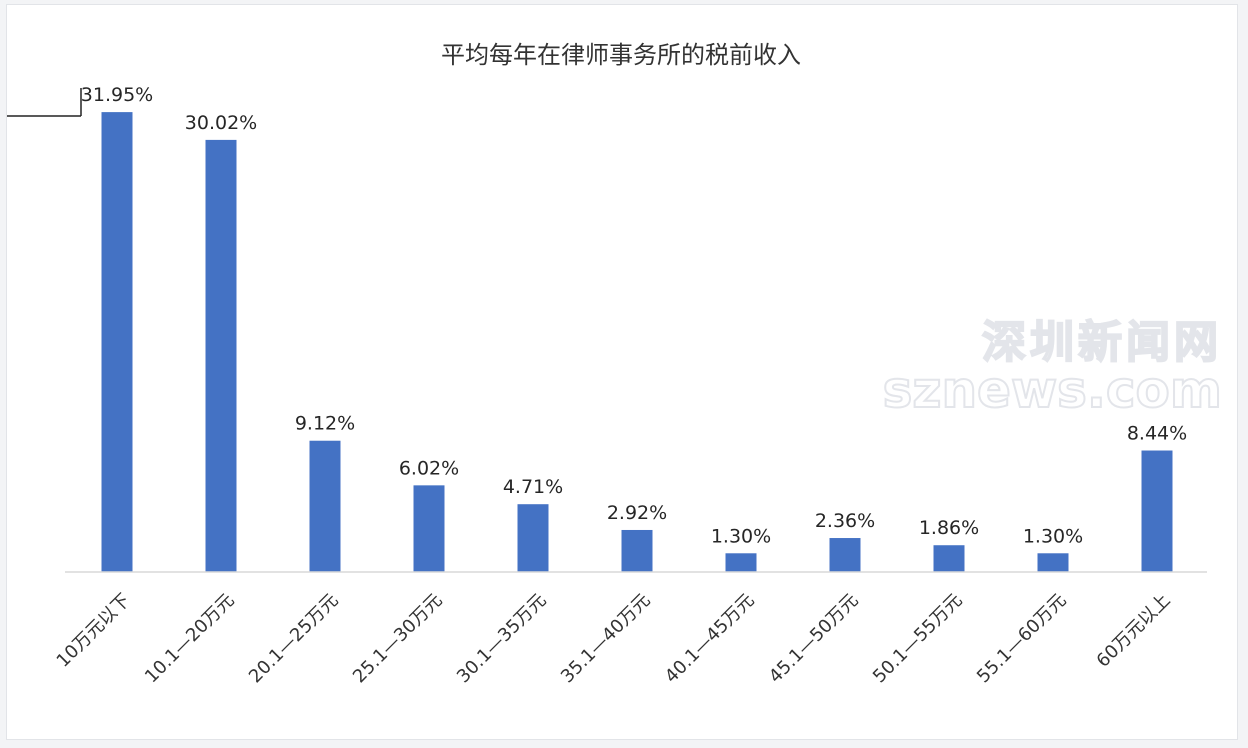 This screenshot has height=748, width=1248. What do you see at coordinates (710, 639) in the screenshot?
I see `x-tick-label: 40.1—45万元` at bounding box center [710, 639].